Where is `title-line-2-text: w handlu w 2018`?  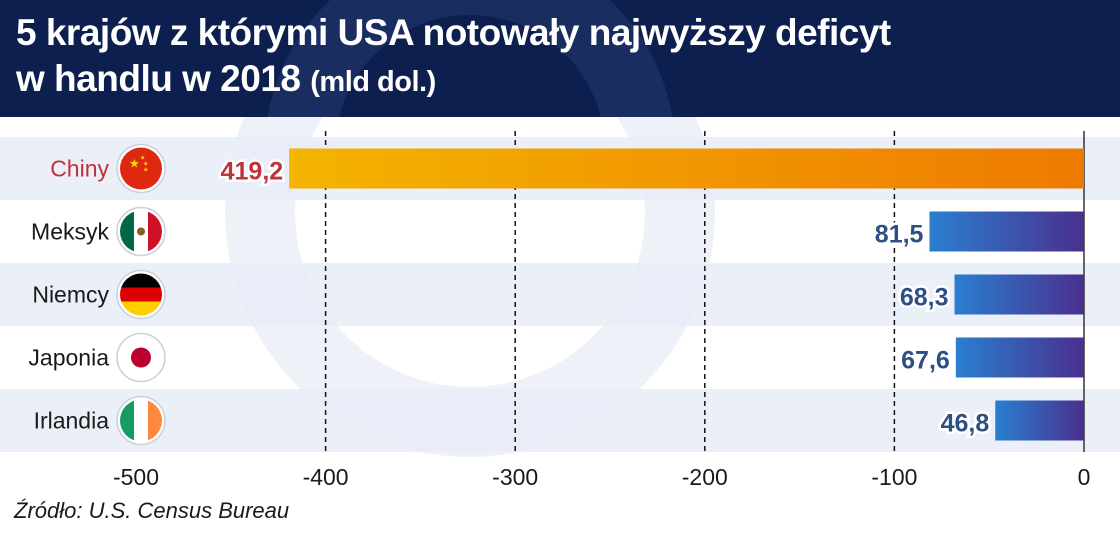 title-line-2-text: w handlu w 2018 is located at coordinates (158, 78).